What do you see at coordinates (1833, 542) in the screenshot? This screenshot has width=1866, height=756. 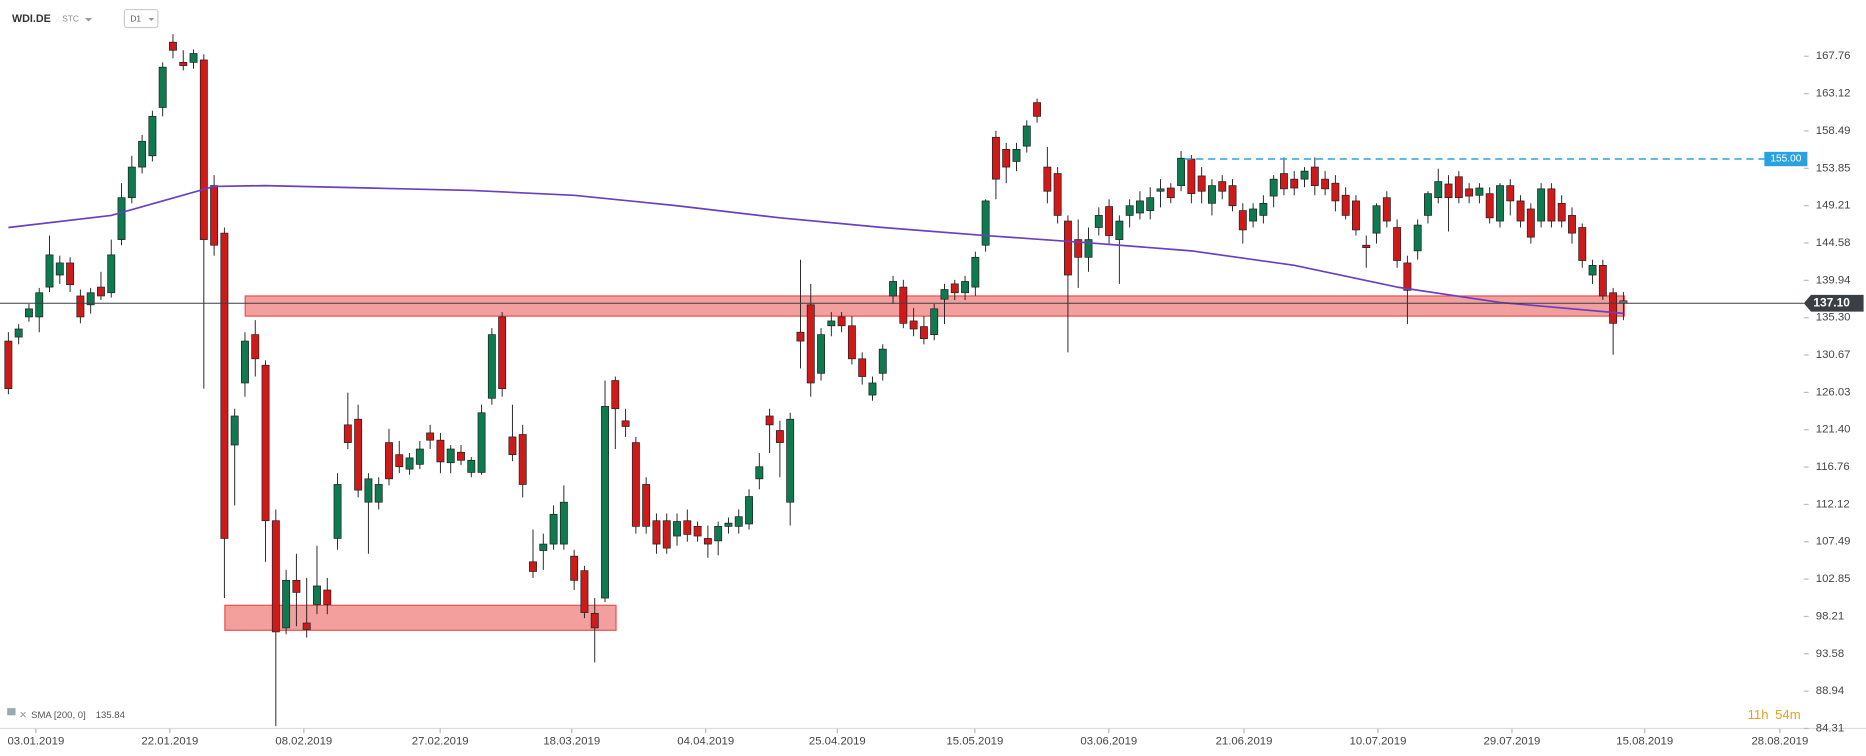 I see `y-tick-label: 107.49` at bounding box center [1833, 542].